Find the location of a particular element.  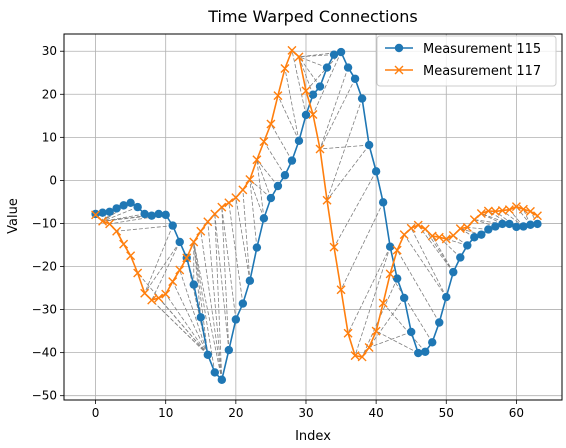

legend: Measurement 115 Measurement 117 is located at coordinates (466, 61).